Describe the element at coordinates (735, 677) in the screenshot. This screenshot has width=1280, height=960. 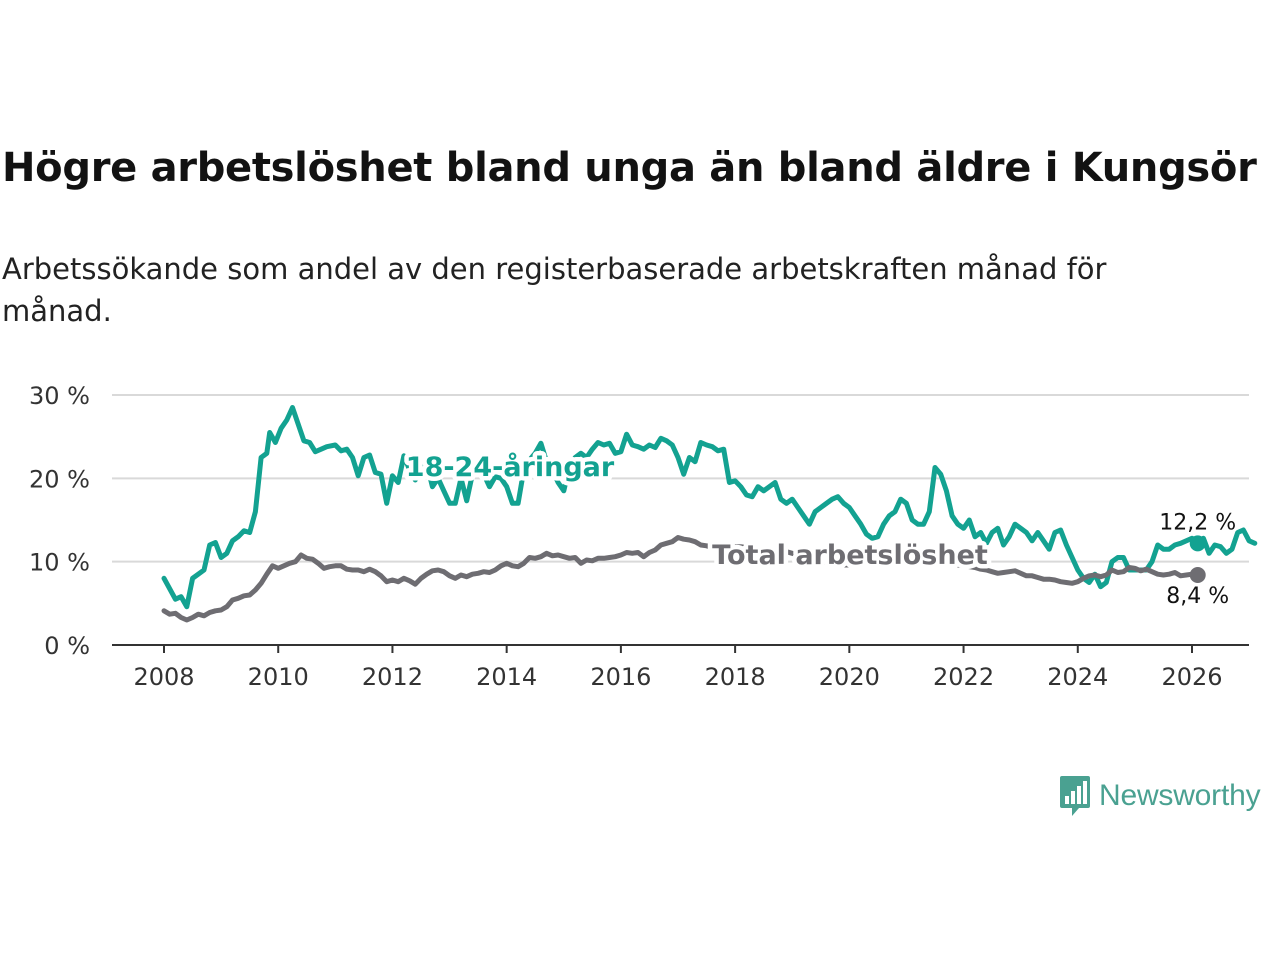
I see `x-tick-label: 2018` at that location.